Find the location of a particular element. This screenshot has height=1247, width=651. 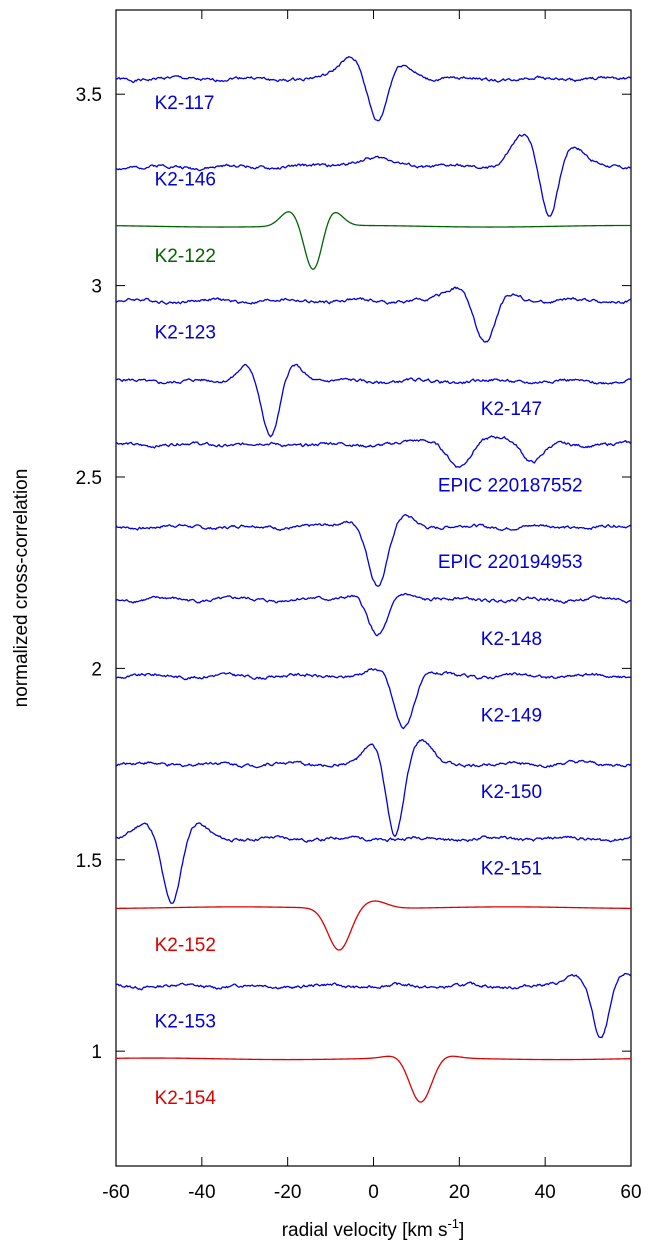

x-tick-label: -20 is located at coordinates (287, 1192).